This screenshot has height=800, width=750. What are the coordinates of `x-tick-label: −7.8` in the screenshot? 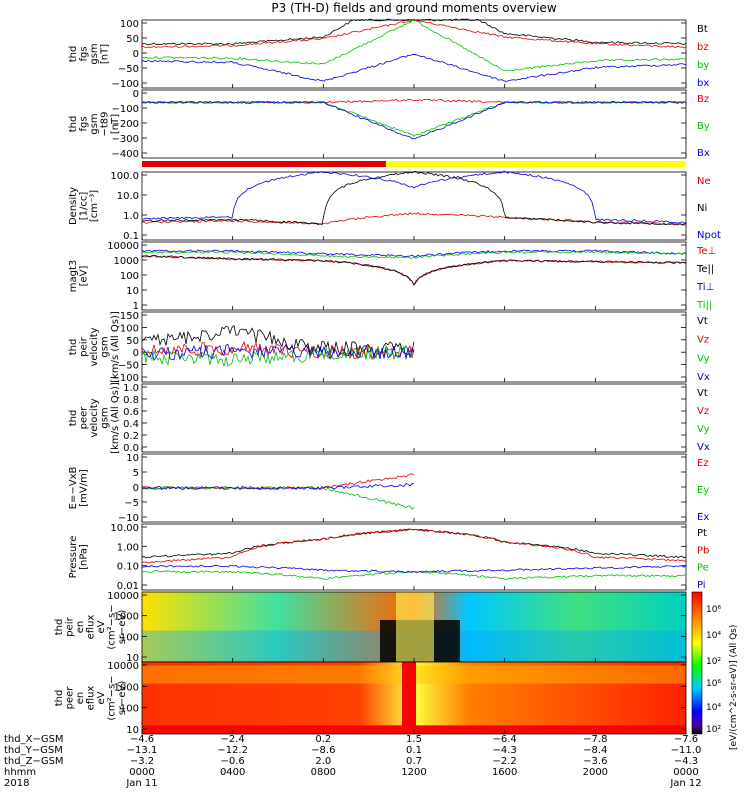 It's located at (595, 739).